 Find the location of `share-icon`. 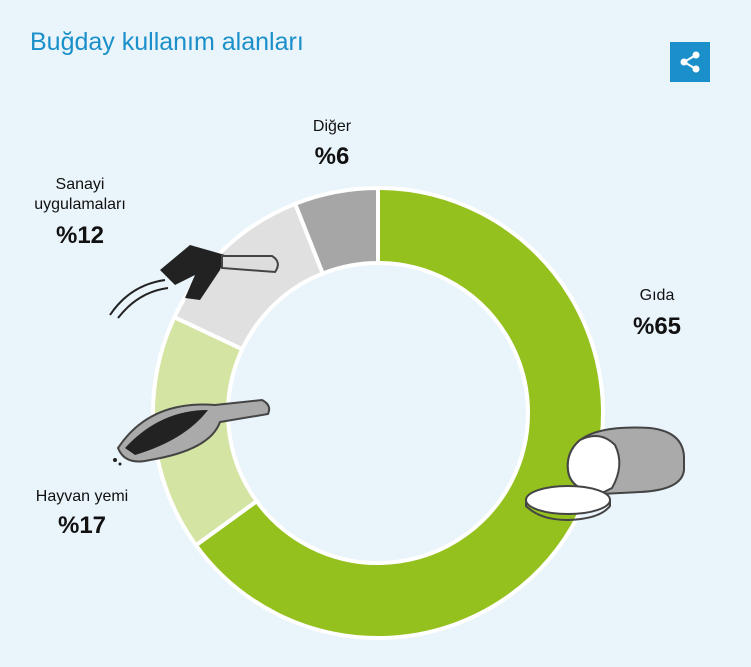

share-icon is located at coordinates (690, 62).